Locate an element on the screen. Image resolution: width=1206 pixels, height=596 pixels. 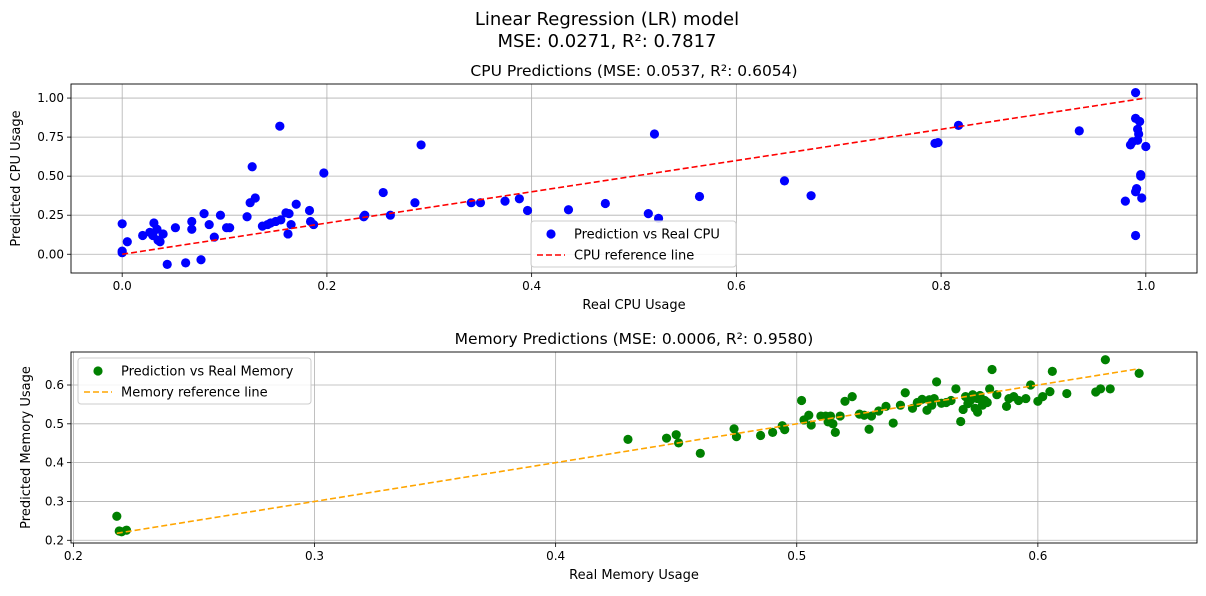
legend: Prediction vs Real CPU CPU reference line is located at coordinates (633, 244).